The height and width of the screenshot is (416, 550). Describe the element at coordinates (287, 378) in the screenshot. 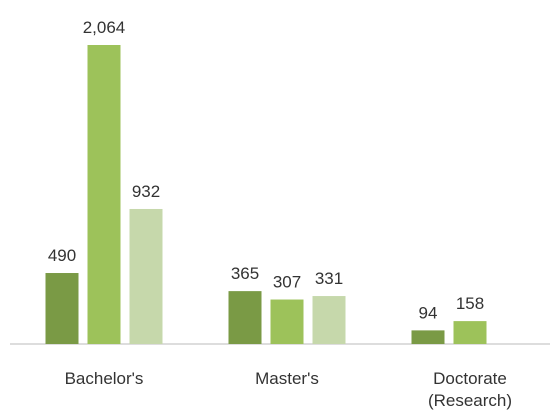

I see `x-tick-label: Master's` at that location.